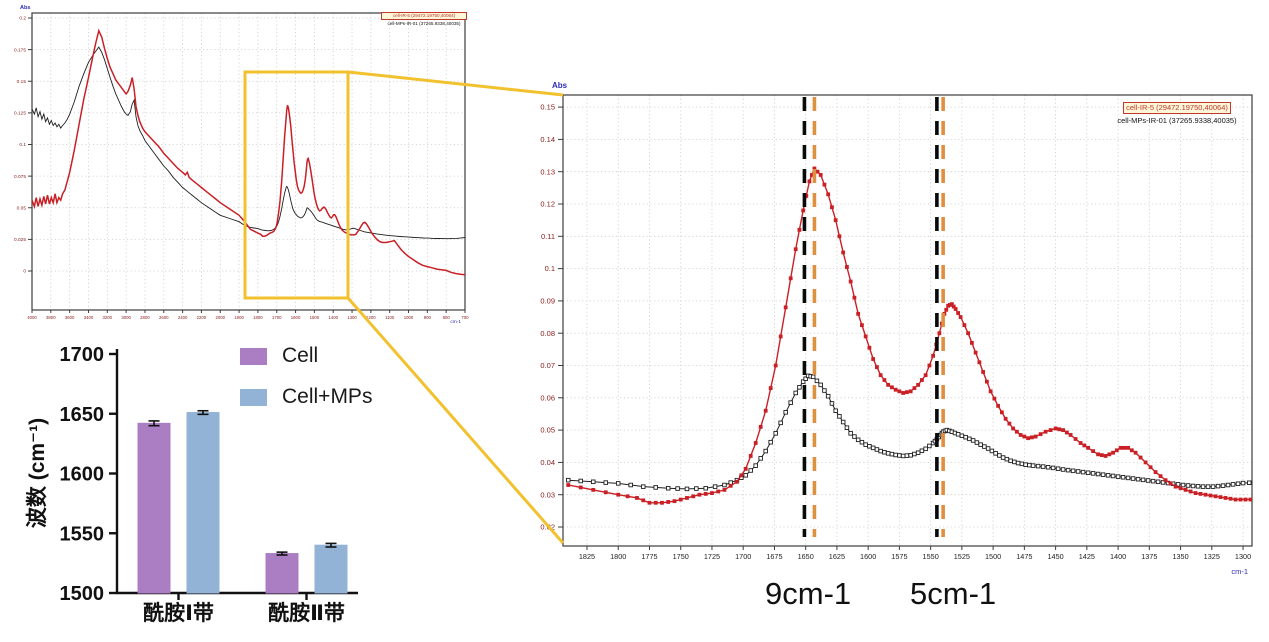 This screenshot has height=642, width=1269. Describe the element at coordinates (806, 556) in the screenshot. I see `svg-text: 1650` at that location.